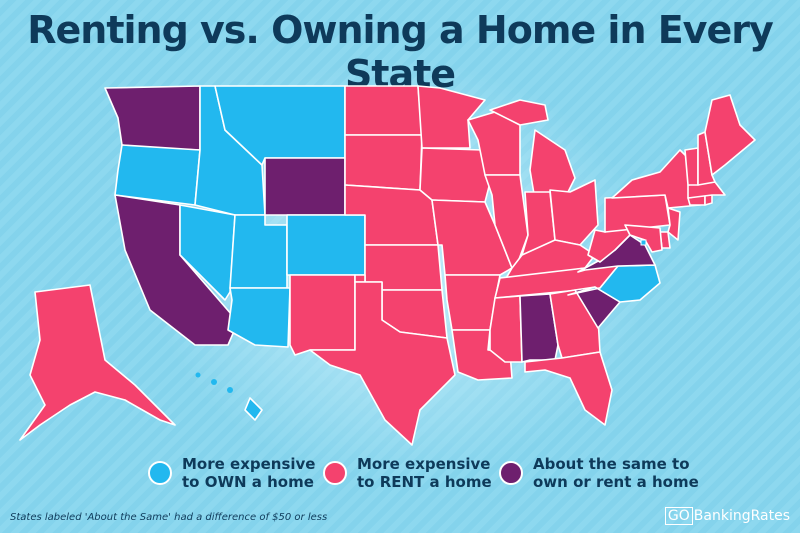  Describe the element at coordinates (160, 473) in the screenshot. I see `legend-own-swatch` at that location.